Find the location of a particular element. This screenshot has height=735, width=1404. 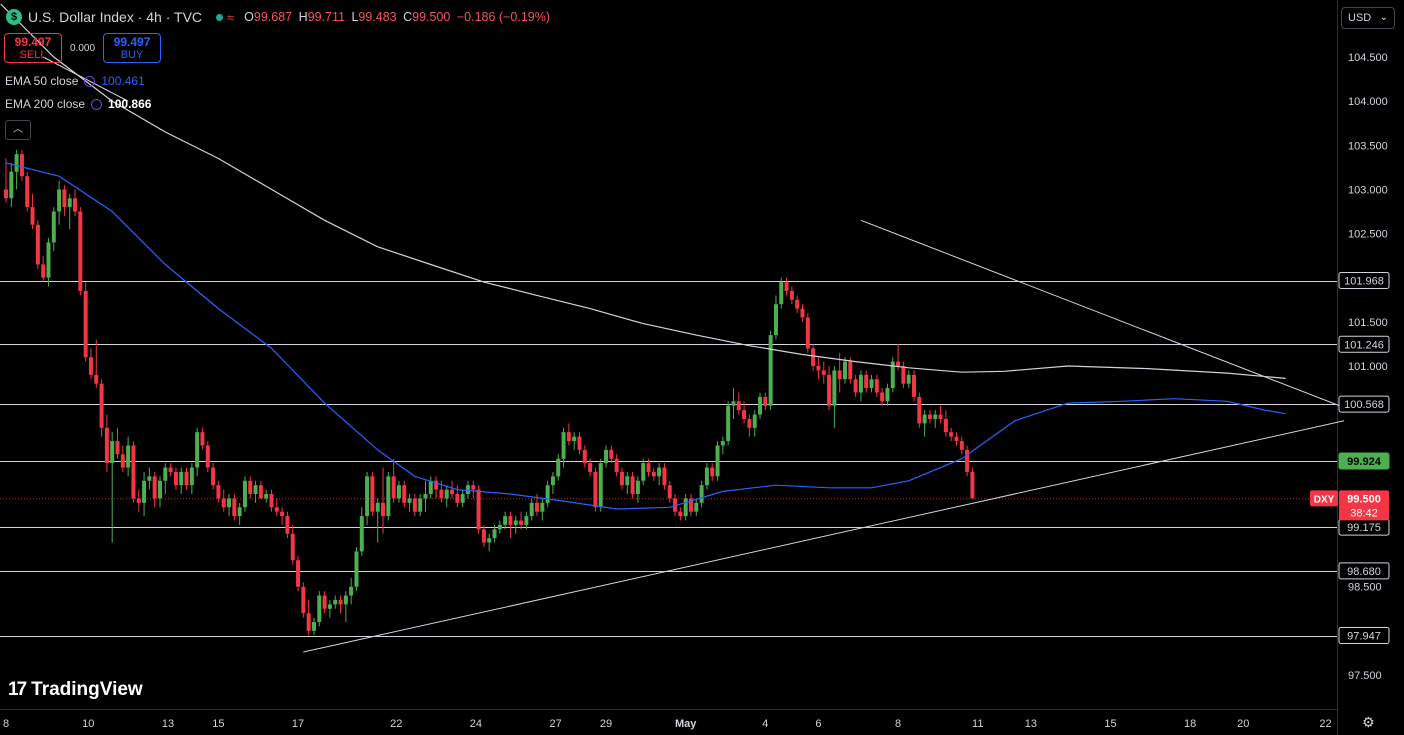

level-tag-label: 97.947 is located at coordinates (1364, 637).